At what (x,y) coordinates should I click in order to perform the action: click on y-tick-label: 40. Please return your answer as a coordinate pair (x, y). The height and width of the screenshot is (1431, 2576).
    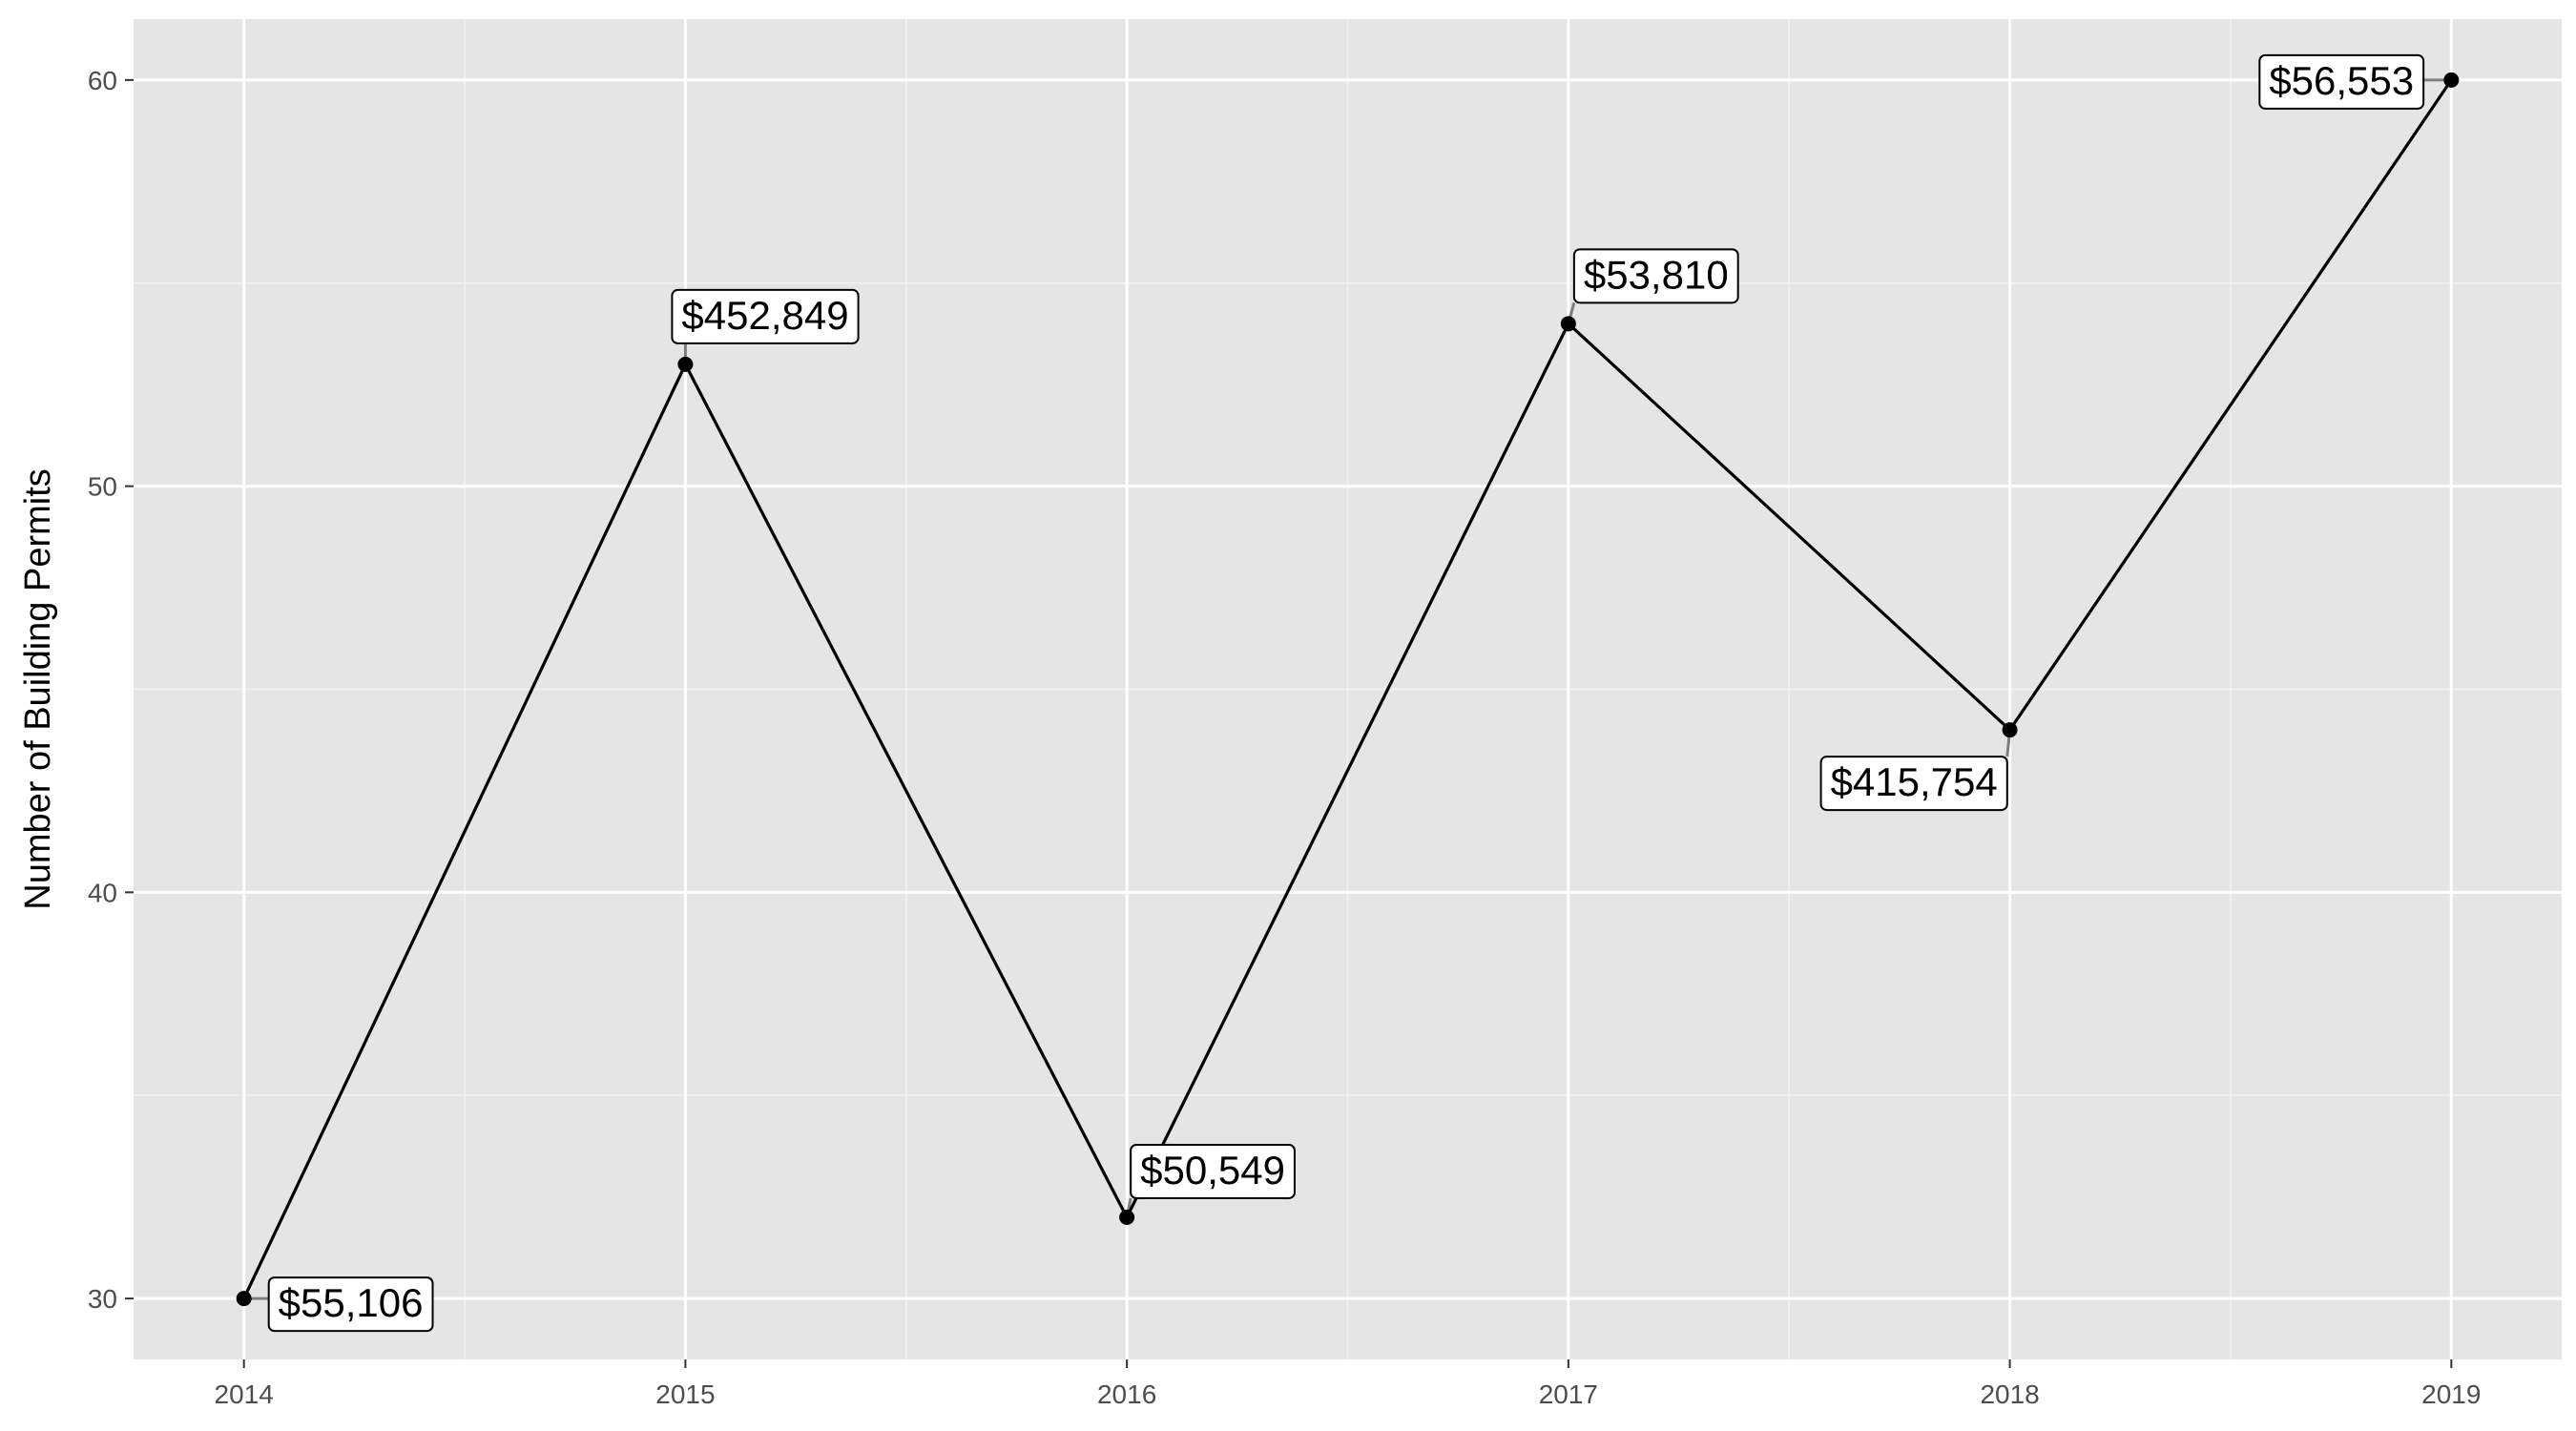
    Looking at the image, I should click on (102, 892).